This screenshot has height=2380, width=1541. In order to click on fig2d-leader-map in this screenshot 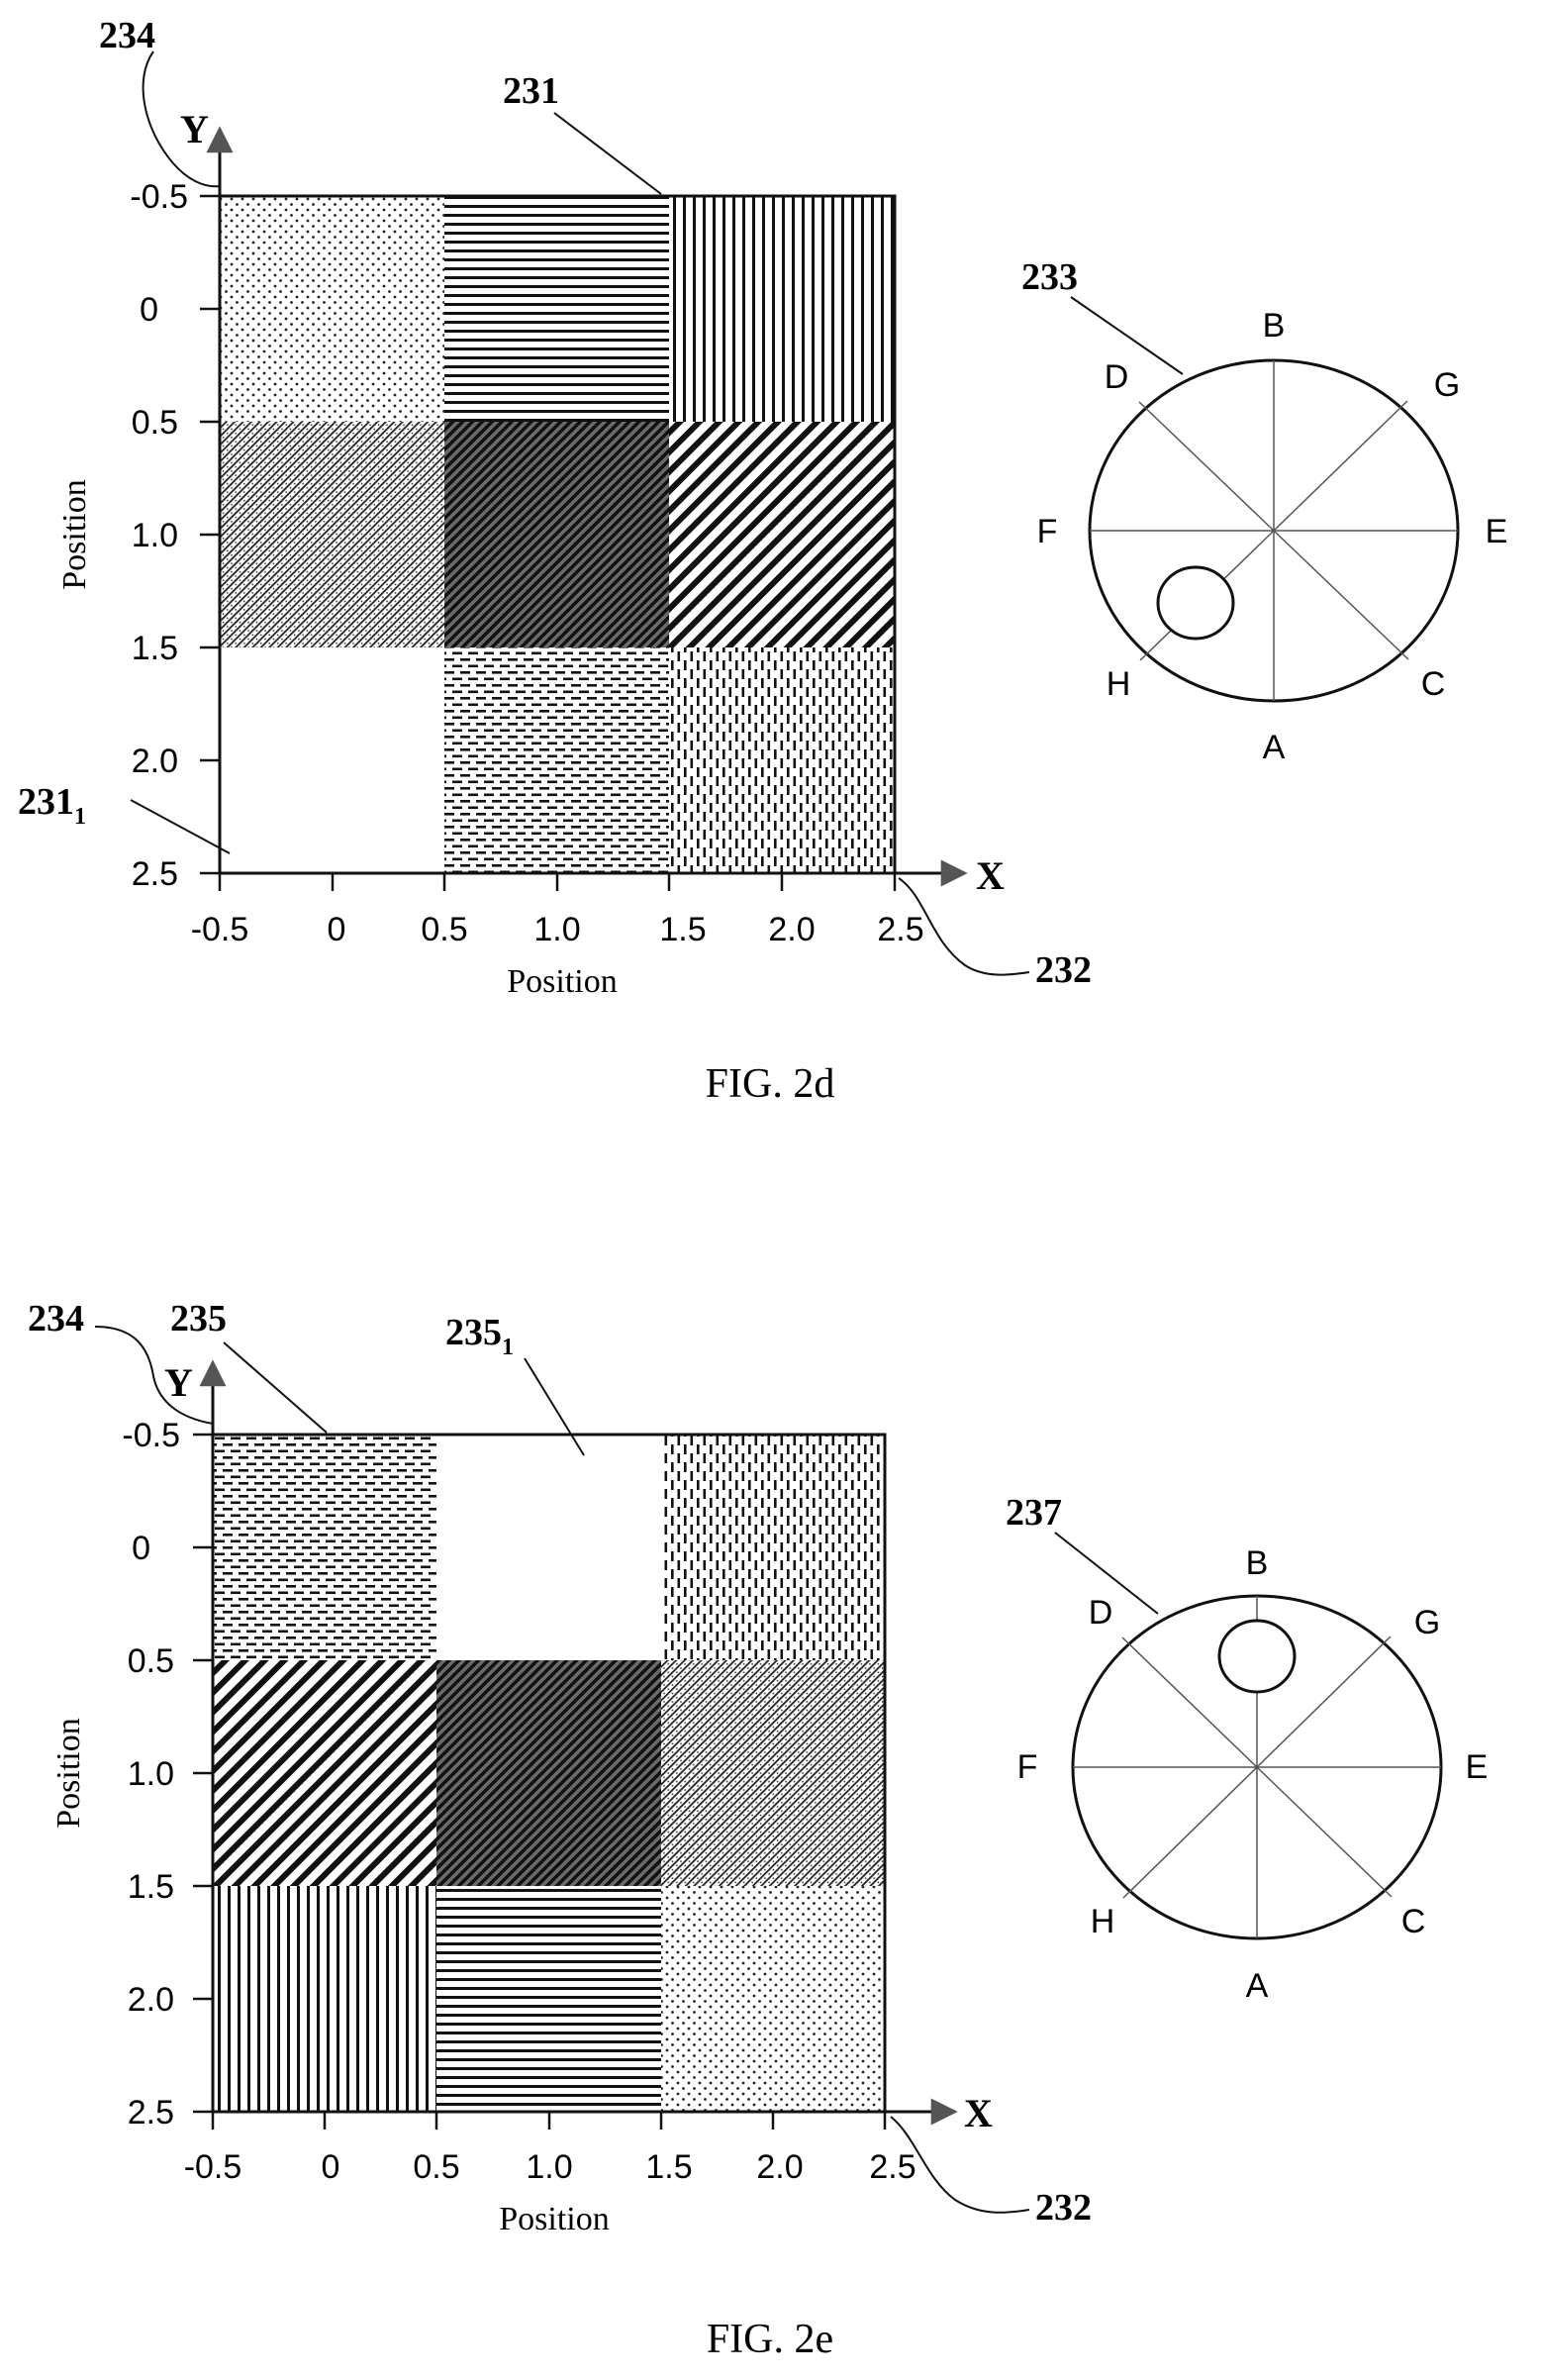, I will do `click(607, 153)`.